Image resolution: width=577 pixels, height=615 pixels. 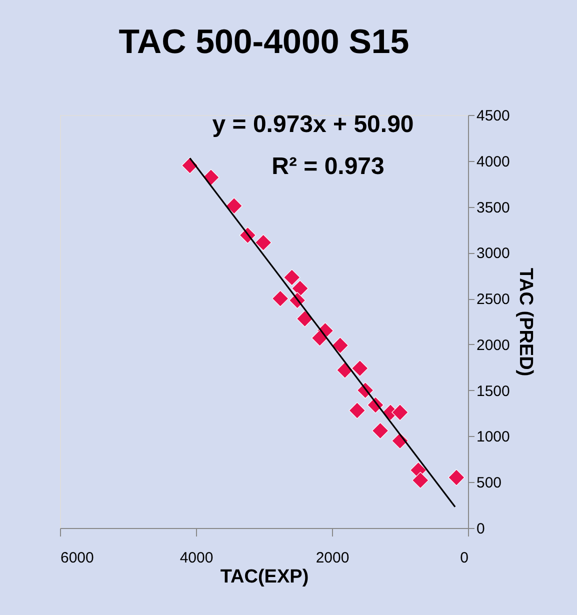 I want to click on y-tick-label: 3000, so click(x=493, y=253).